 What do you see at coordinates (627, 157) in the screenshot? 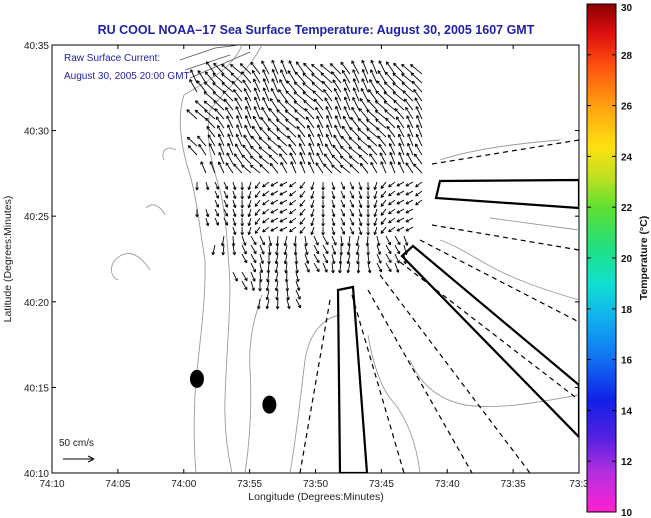
I see `colorbar-tick-label: 24` at bounding box center [627, 157].